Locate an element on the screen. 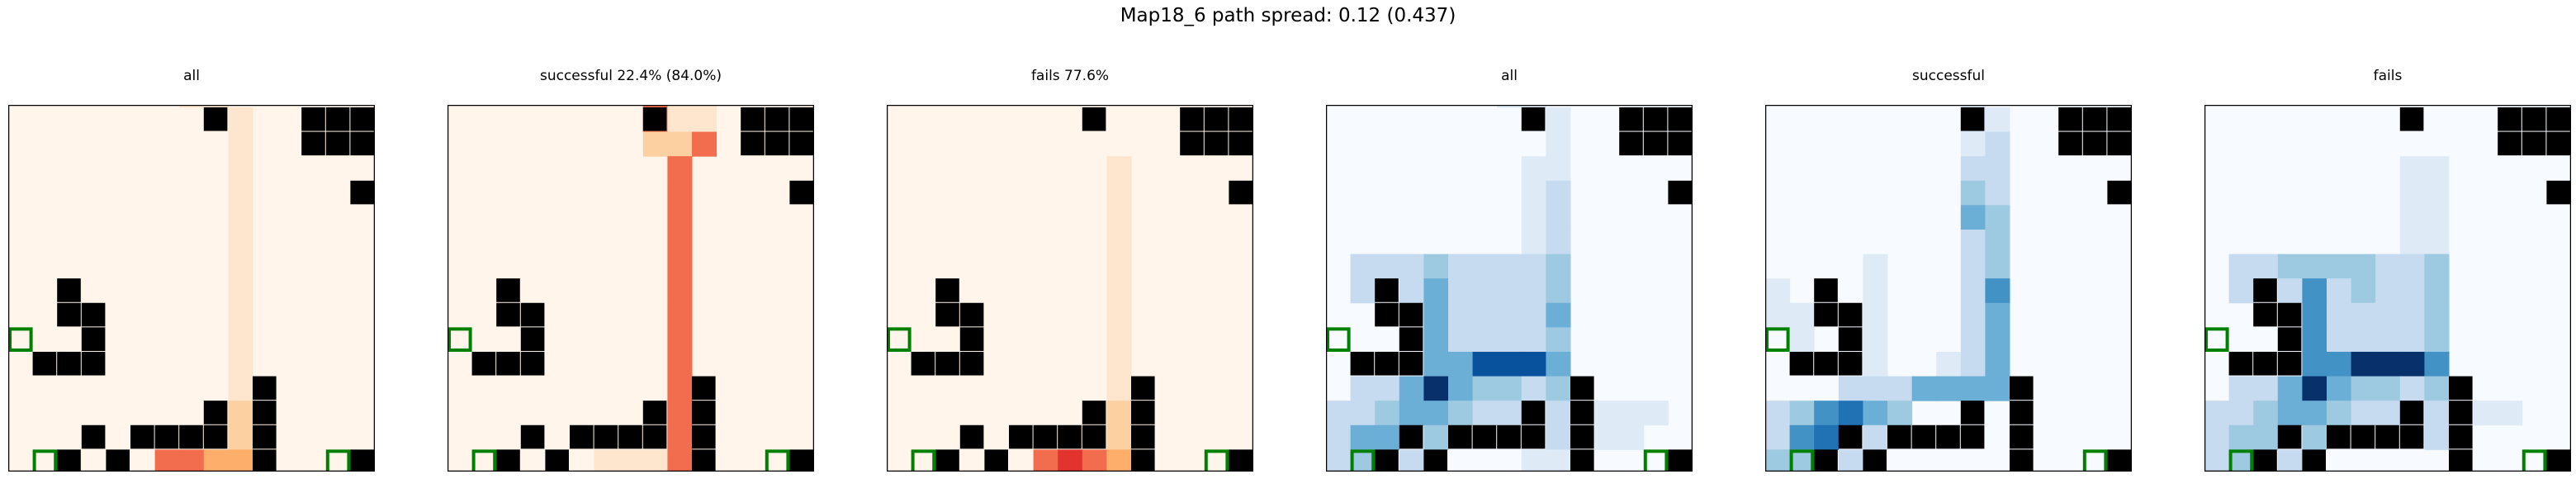  heatmap-all-reds is located at coordinates (191, 288).